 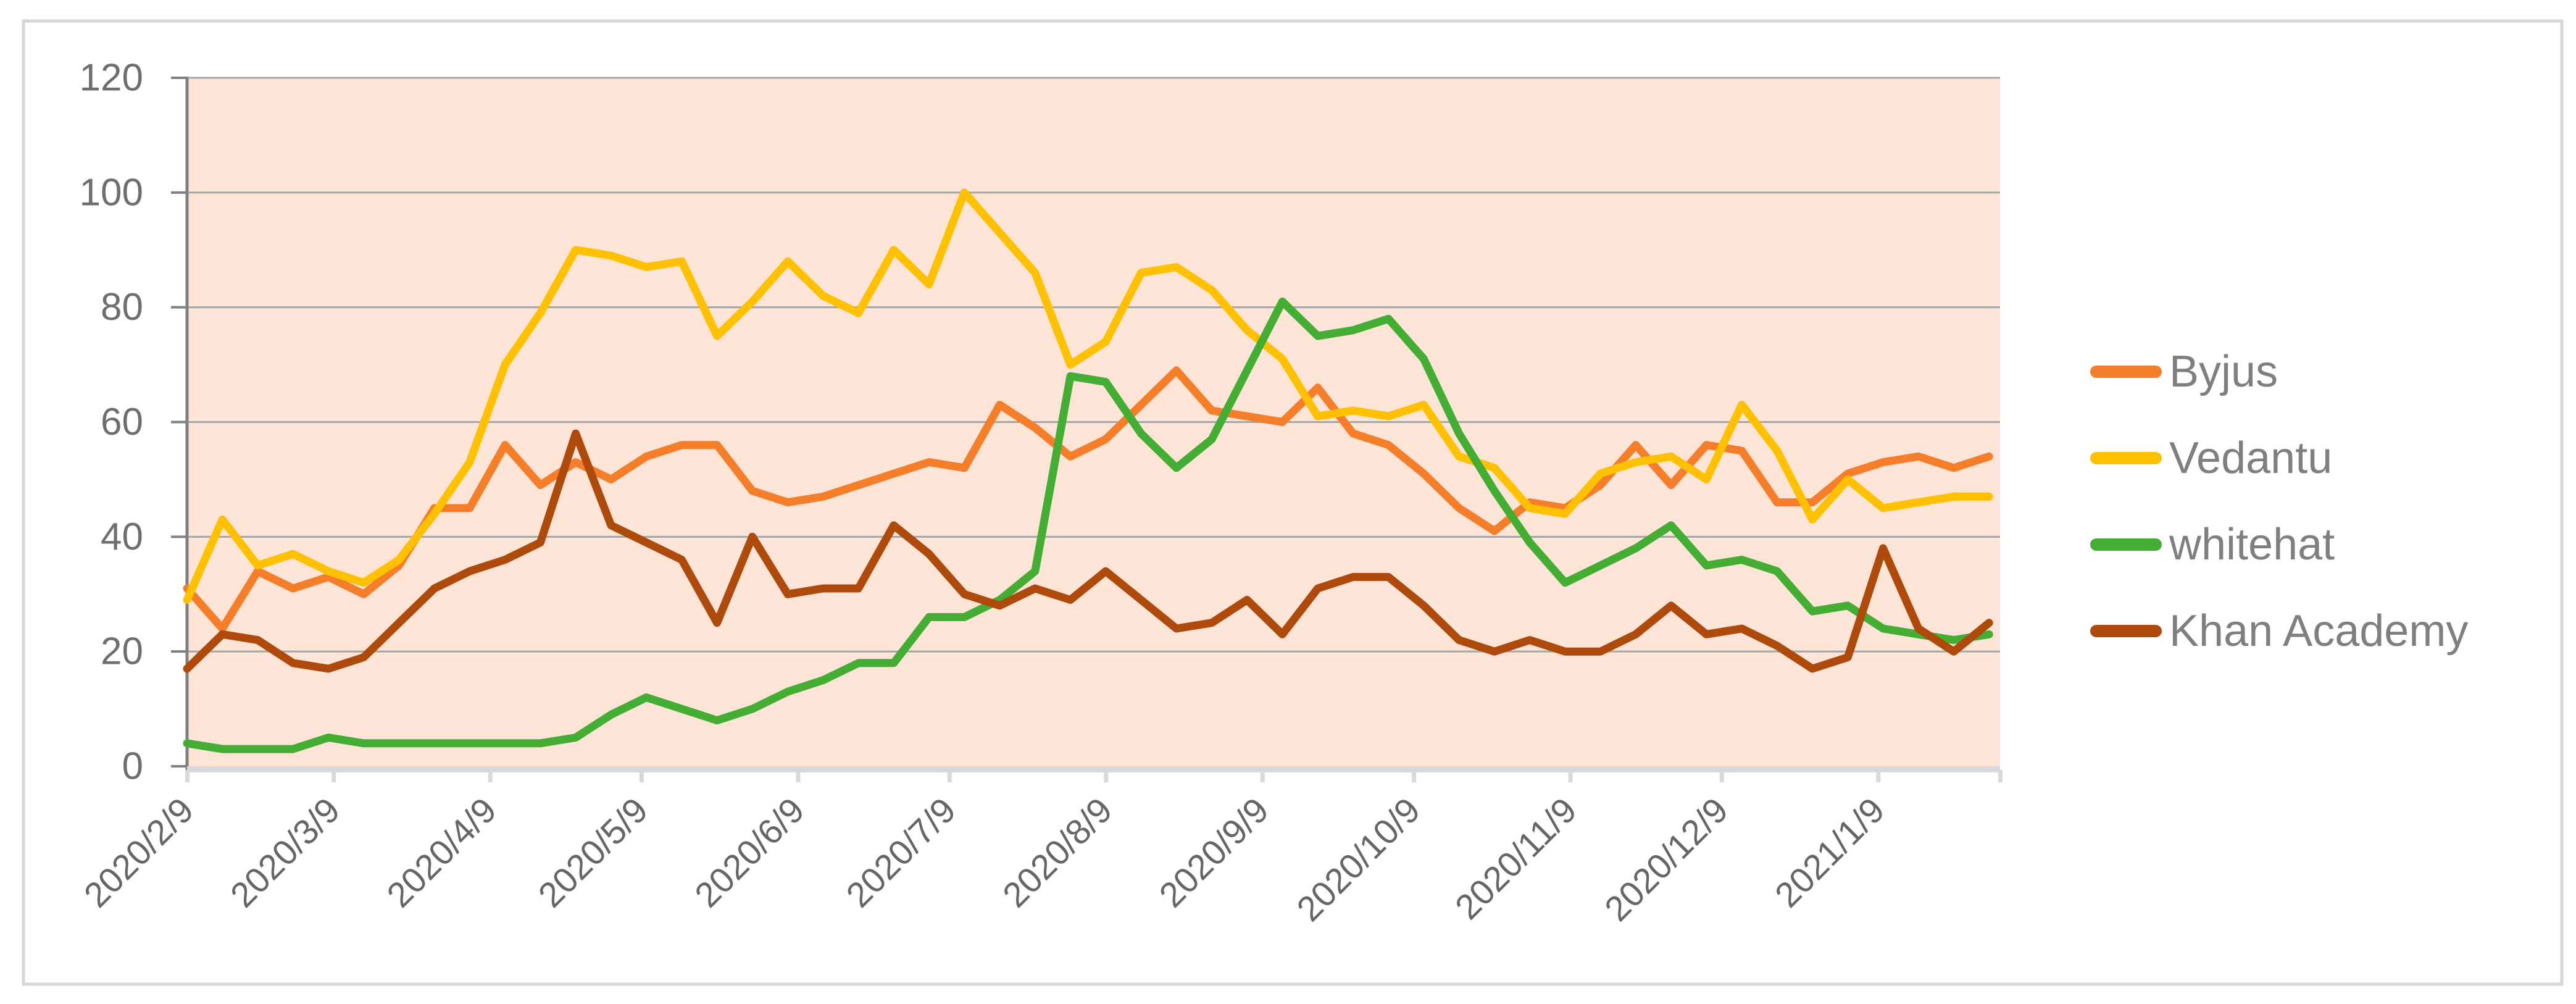 What do you see at coordinates (111, 192) in the screenshot?
I see `y-axis-label-100: 100` at bounding box center [111, 192].